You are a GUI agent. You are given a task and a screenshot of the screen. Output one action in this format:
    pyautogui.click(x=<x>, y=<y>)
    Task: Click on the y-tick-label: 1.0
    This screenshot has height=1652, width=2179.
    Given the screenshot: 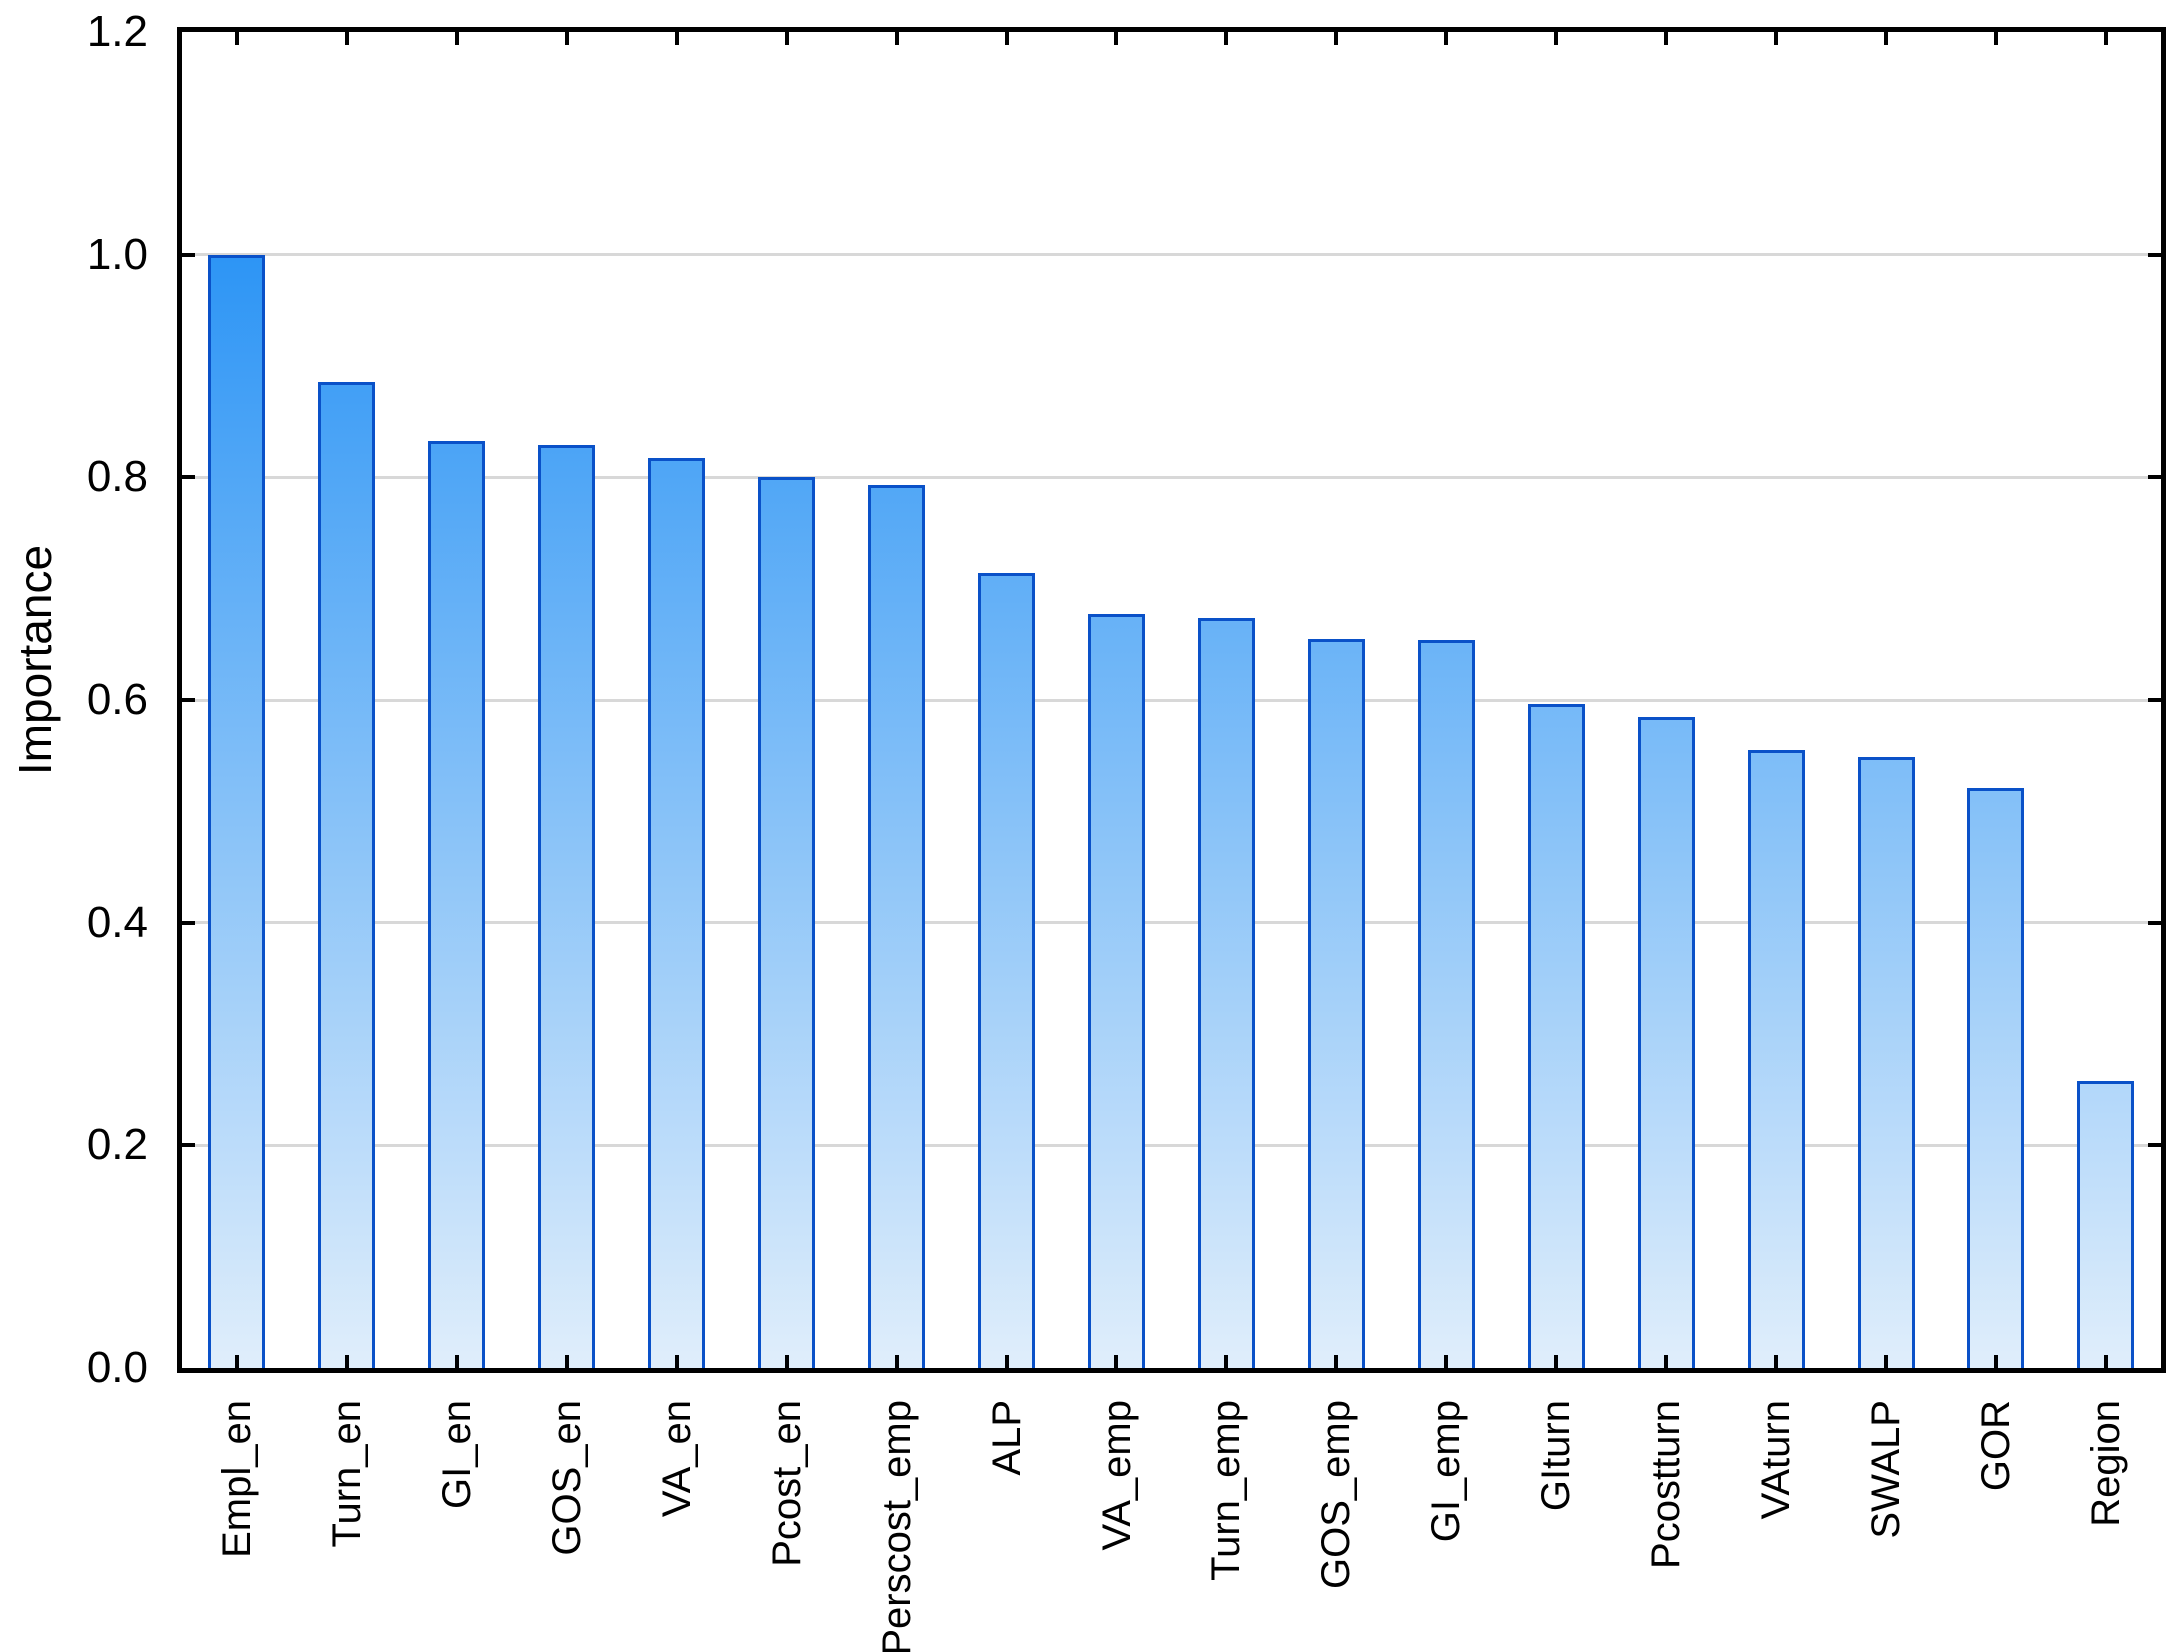 What is the action you would take?
    pyautogui.click(x=117, y=254)
    